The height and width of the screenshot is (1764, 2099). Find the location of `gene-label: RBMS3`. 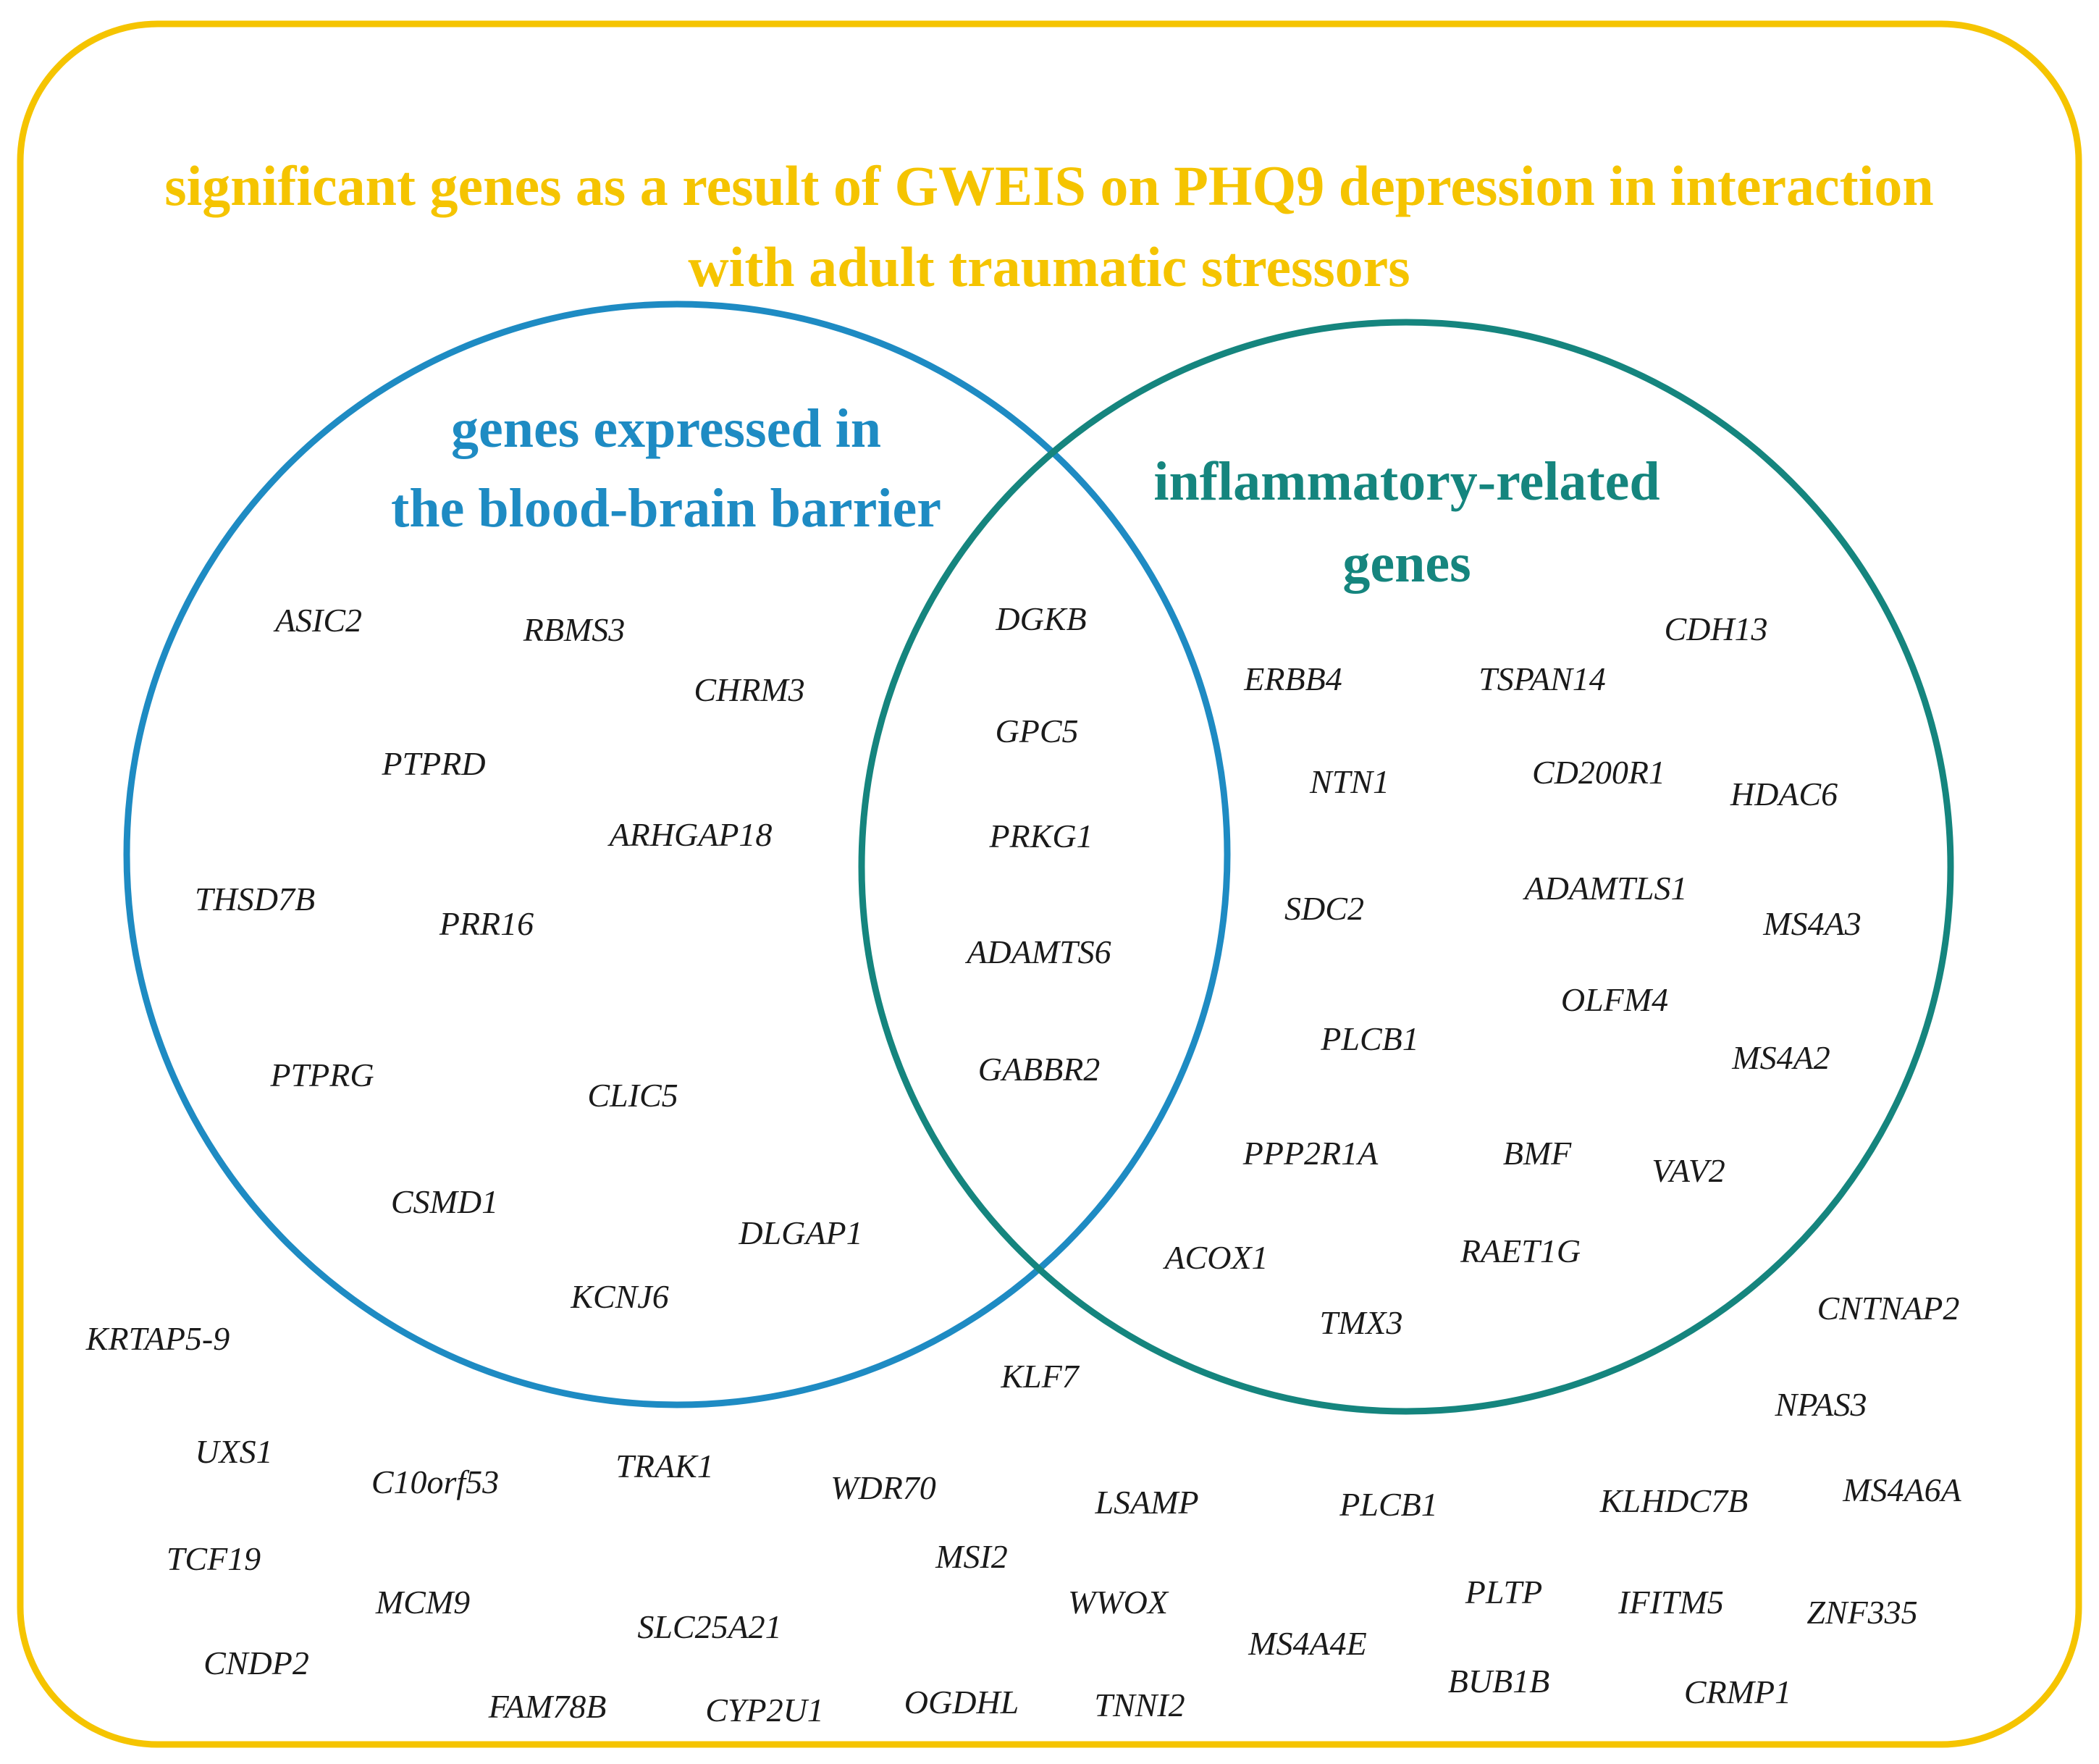

gene-label: RBMS3 is located at coordinates (575, 629).